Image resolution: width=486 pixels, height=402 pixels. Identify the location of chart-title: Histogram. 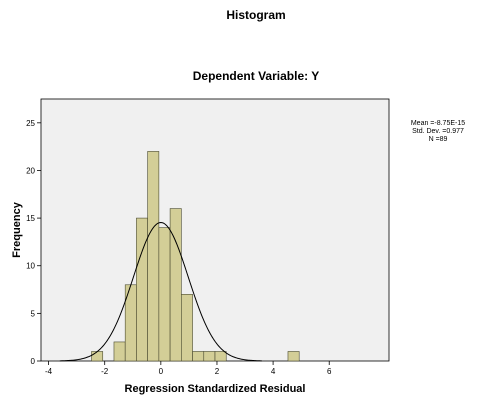
(255, 15).